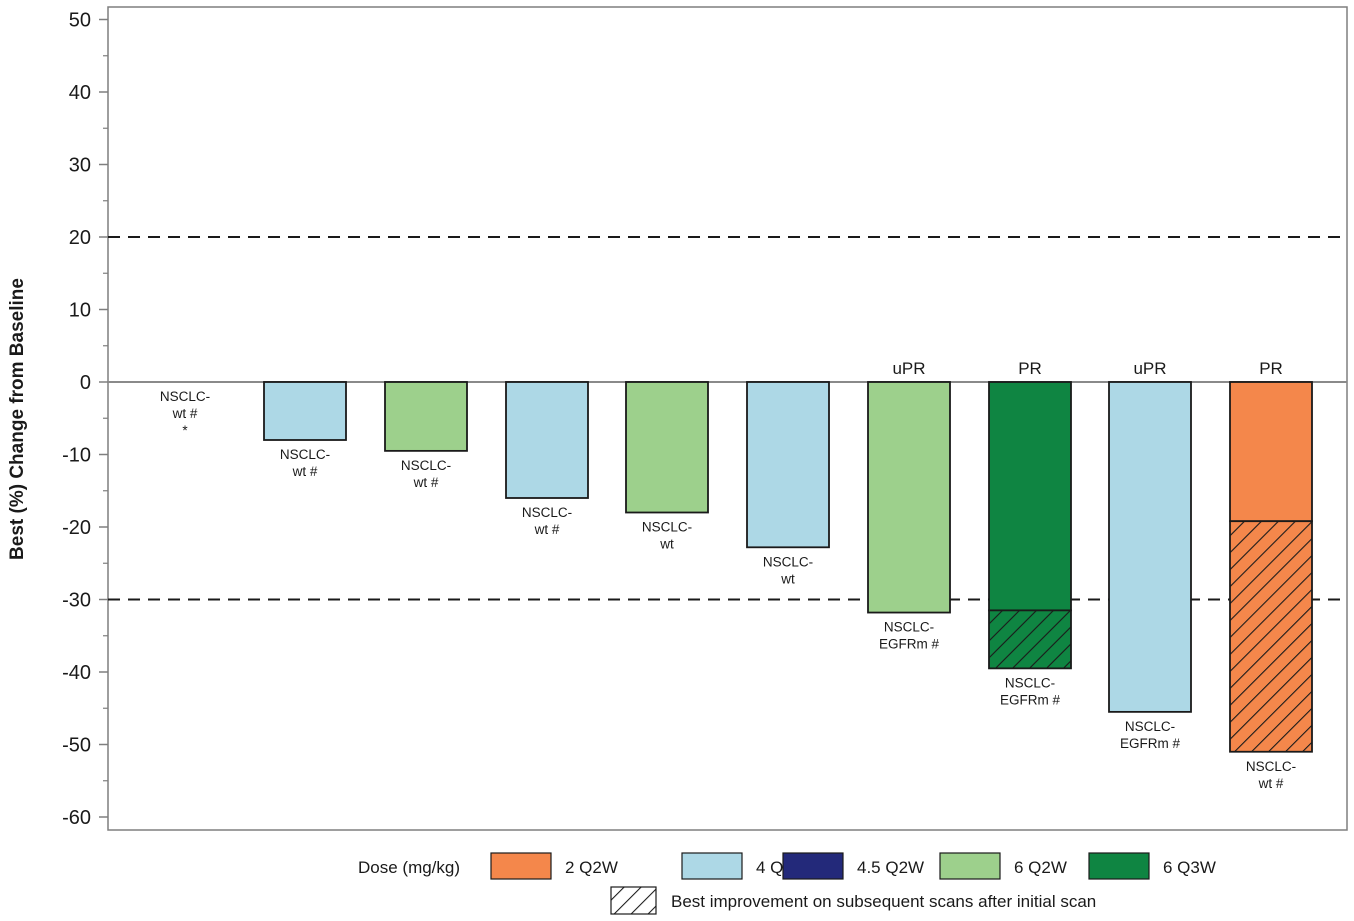 The height and width of the screenshot is (921, 1354). What do you see at coordinates (591, 867) in the screenshot?
I see `legend-item-label: 2 Q2W` at bounding box center [591, 867].